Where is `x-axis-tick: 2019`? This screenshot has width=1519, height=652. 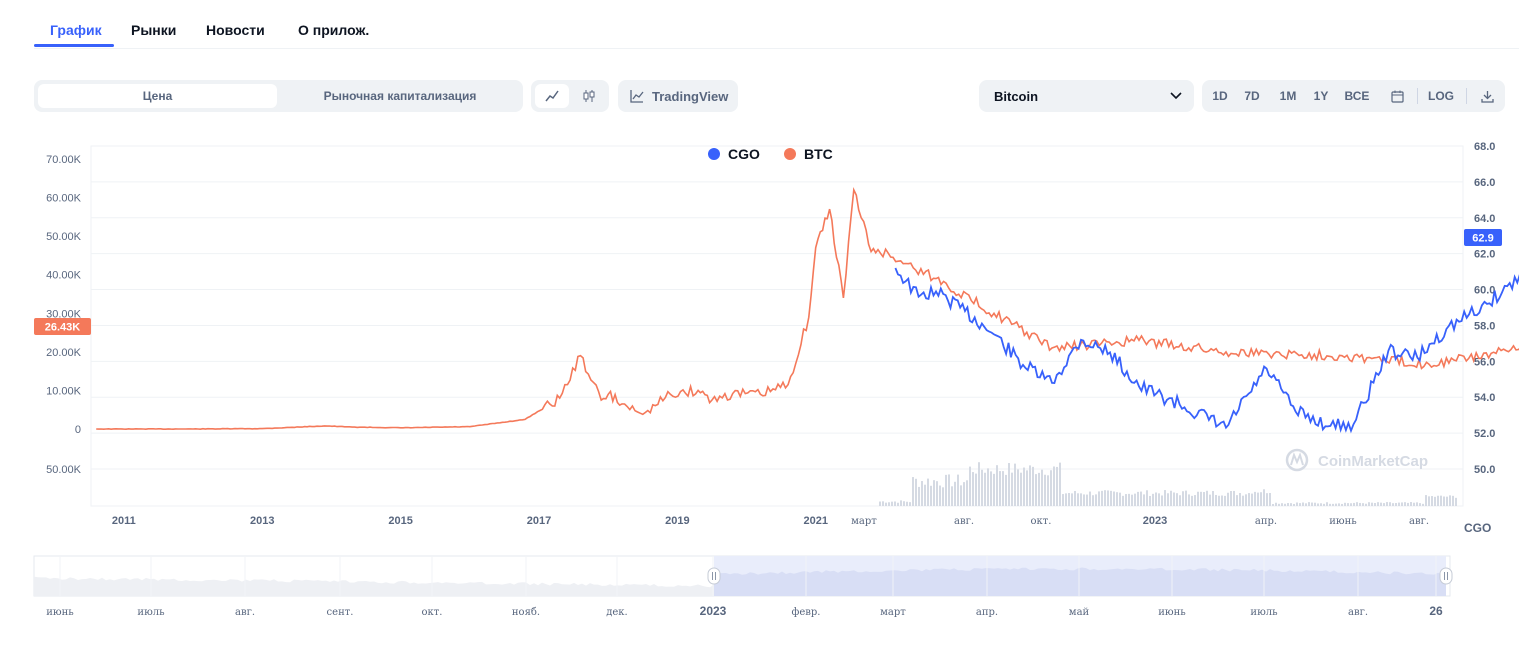
x-axis-tick: 2019 is located at coordinates (677, 521).